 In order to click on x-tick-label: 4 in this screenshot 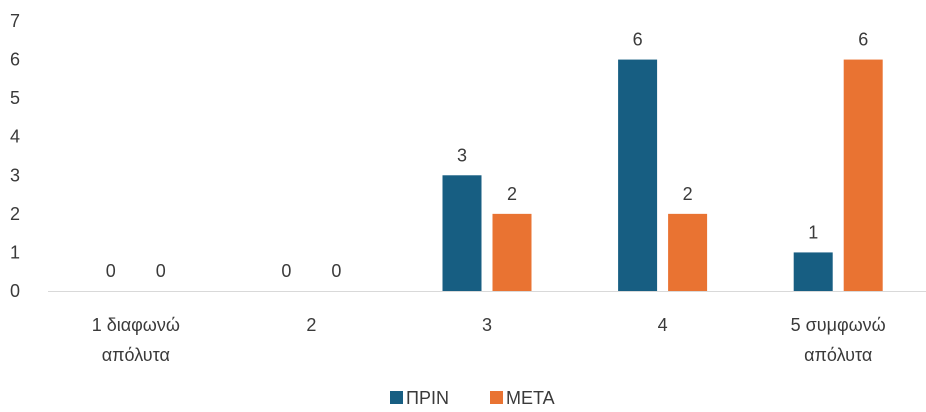, I will do `click(663, 325)`.